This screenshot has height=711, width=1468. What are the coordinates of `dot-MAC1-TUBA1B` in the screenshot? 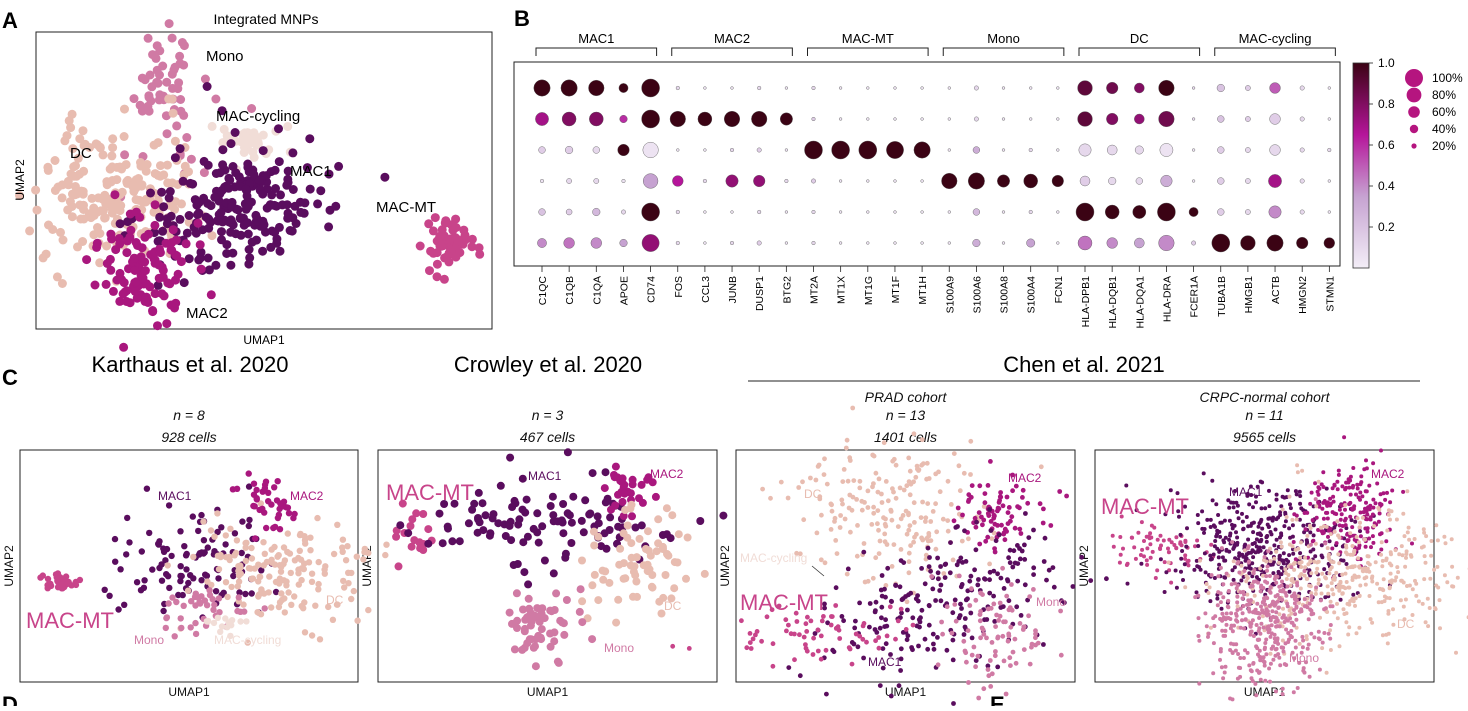 It's located at (1221, 88).